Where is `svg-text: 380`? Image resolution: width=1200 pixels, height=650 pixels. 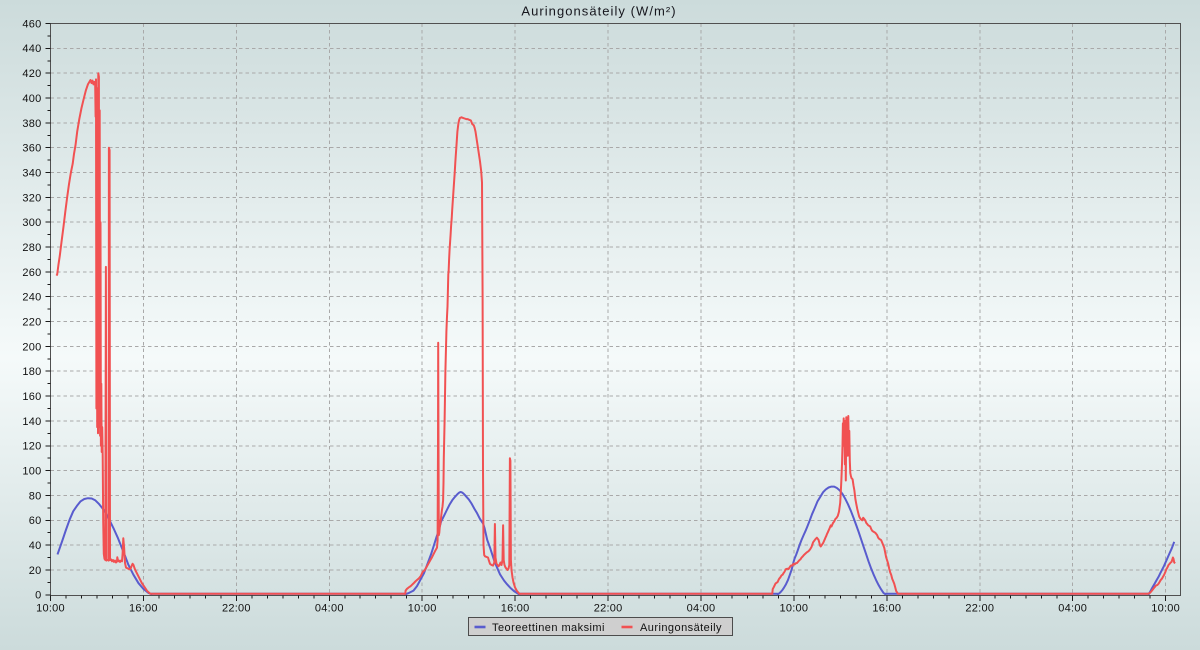 svg-text: 380 is located at coordinates (31, 124).